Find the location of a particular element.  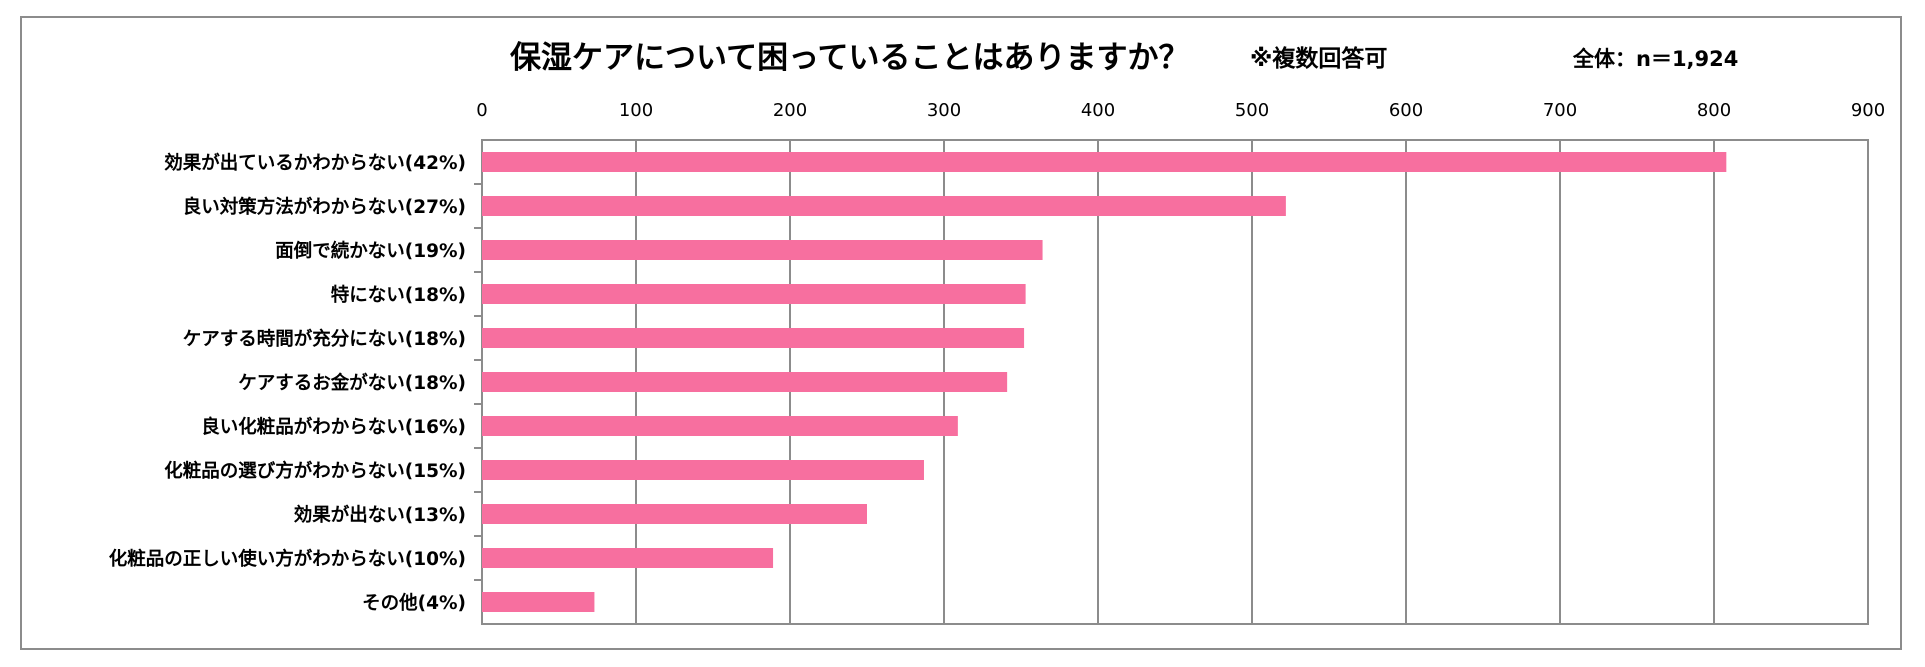

chart-title: 保湿ケアについて困っていることはありますか？ is located at coordinates (850, 58).